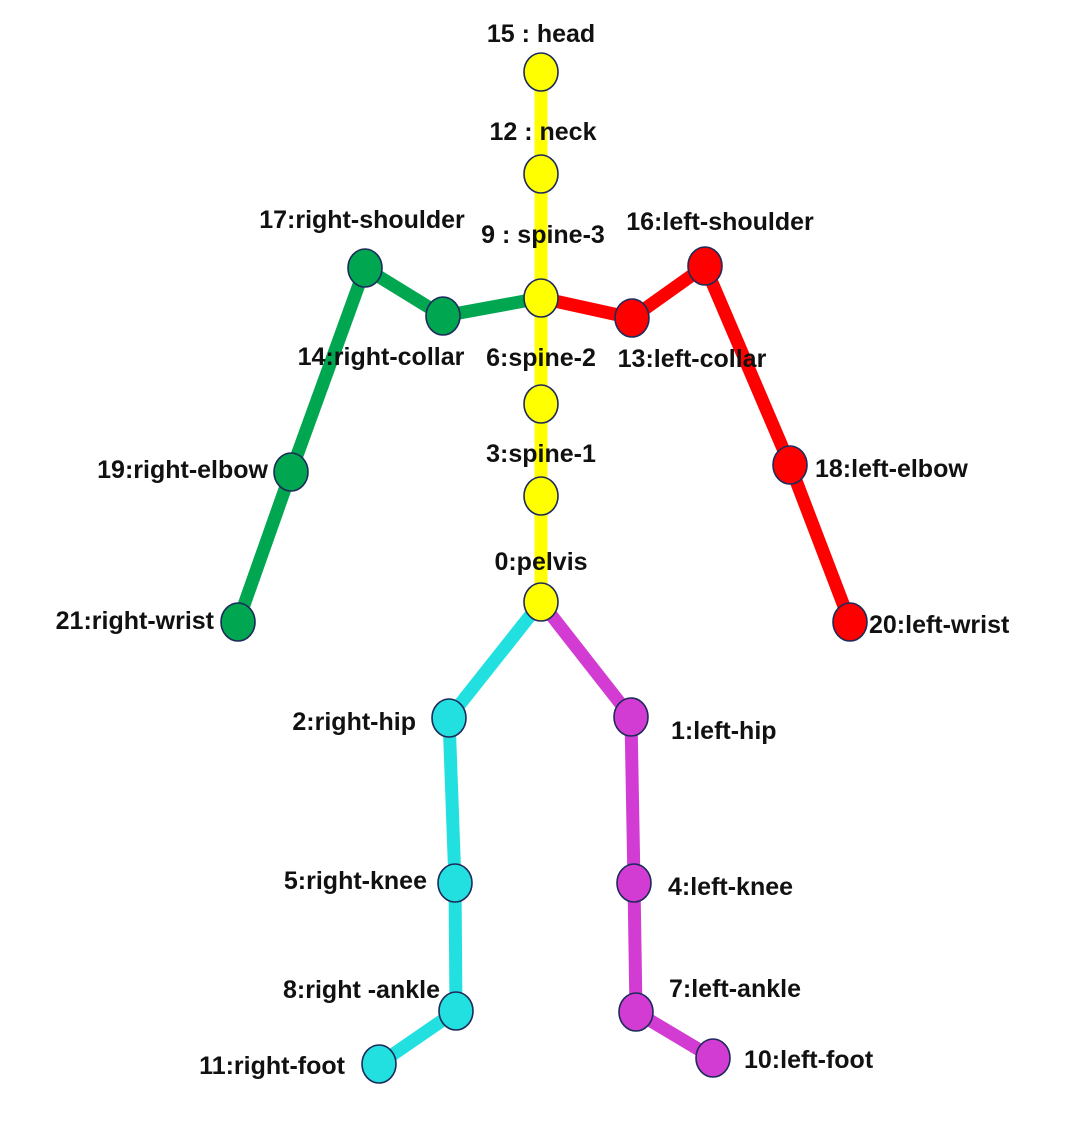 The height and width of the screenshot is (1125, 1083). What do you see at coordinates (939, 625) in the screenshot?
I see `joint-label-left-wrist: 20:left-wrist` at bounding box center [939, 625].